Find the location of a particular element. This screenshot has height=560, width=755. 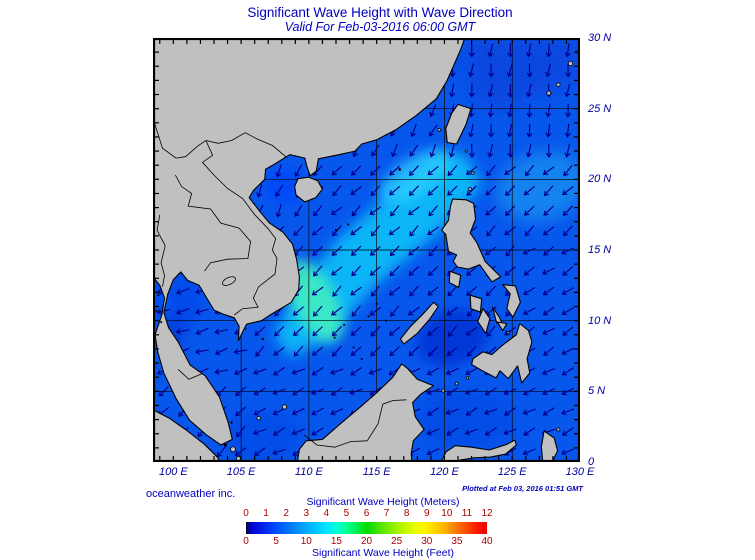

plotted-timestamp: Plotted at Feb 03, 2016 01:51 GMT is located at coordinates (522, 488).